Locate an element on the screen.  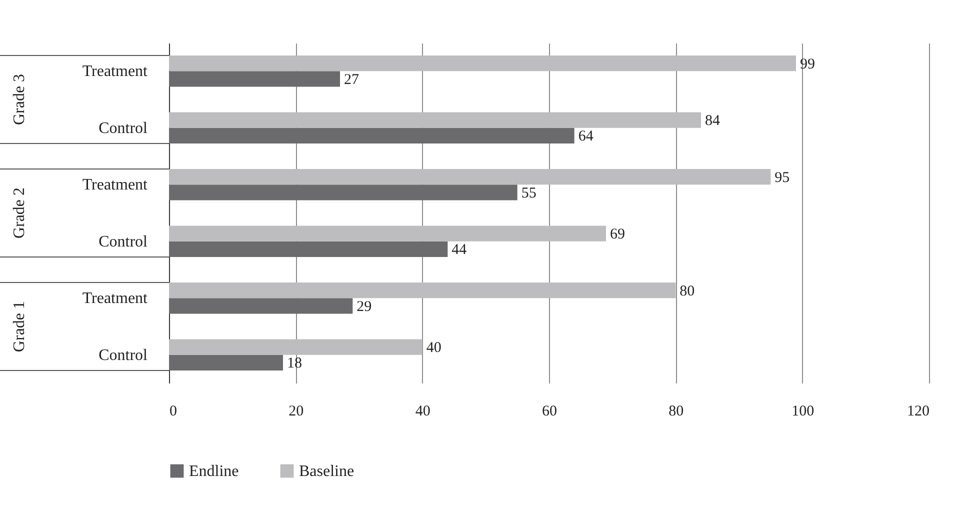
x-tick-label: 40 is located at coordinates (422, 412).